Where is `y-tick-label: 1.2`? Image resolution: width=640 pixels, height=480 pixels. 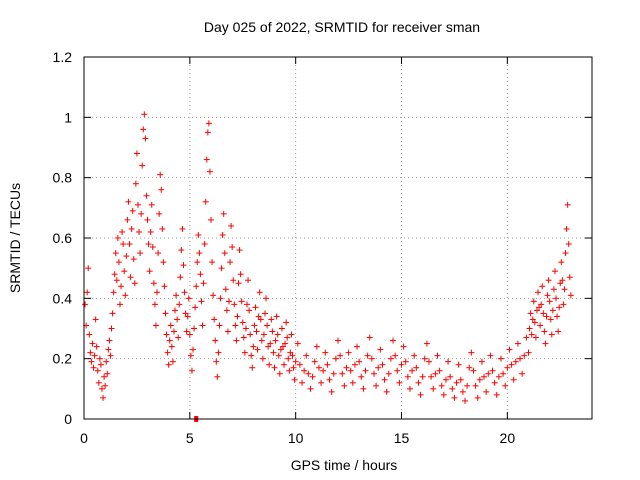 y-tick-label: 1.2 is located at coordinates (63, 57).